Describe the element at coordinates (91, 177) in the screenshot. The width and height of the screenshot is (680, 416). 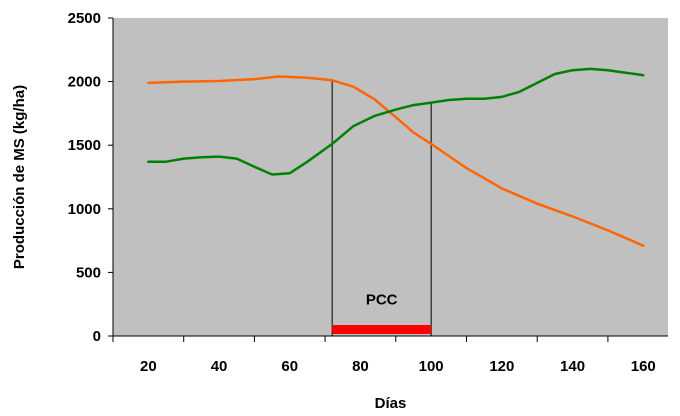
I see `y-axis: 0 500 1000 1500 2000 2500` at that location.